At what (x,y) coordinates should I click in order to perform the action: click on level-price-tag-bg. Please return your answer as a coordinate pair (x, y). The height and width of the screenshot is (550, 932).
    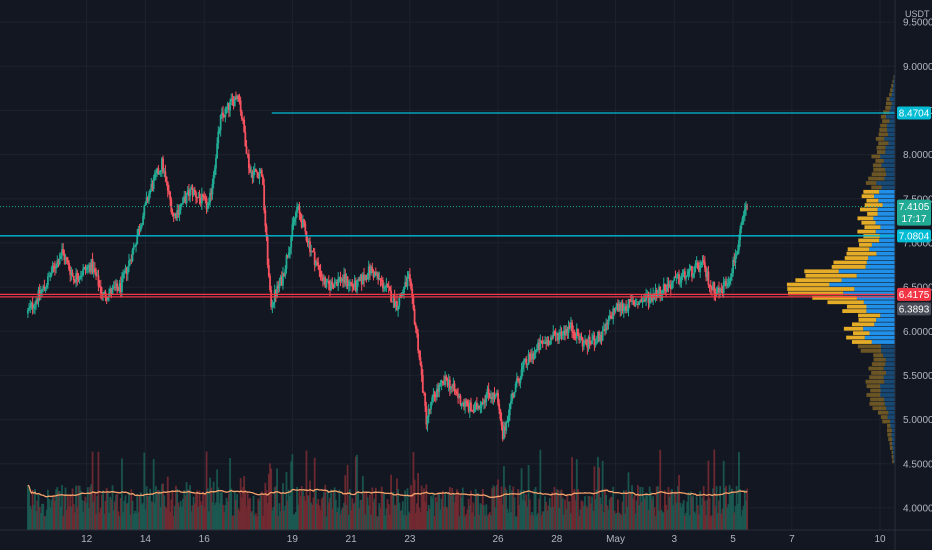
    Looking at the image, I should click on (914, 294).